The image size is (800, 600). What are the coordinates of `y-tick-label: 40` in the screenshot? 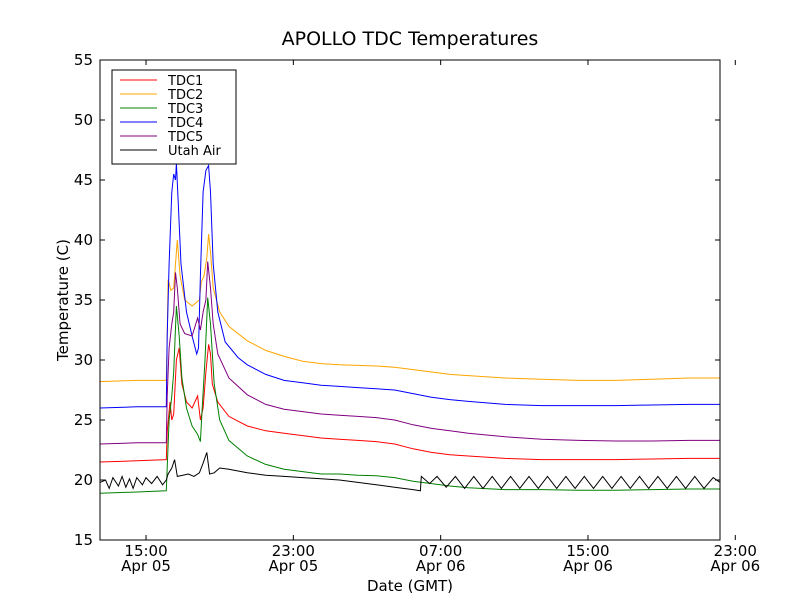 It's located at (83, 240).